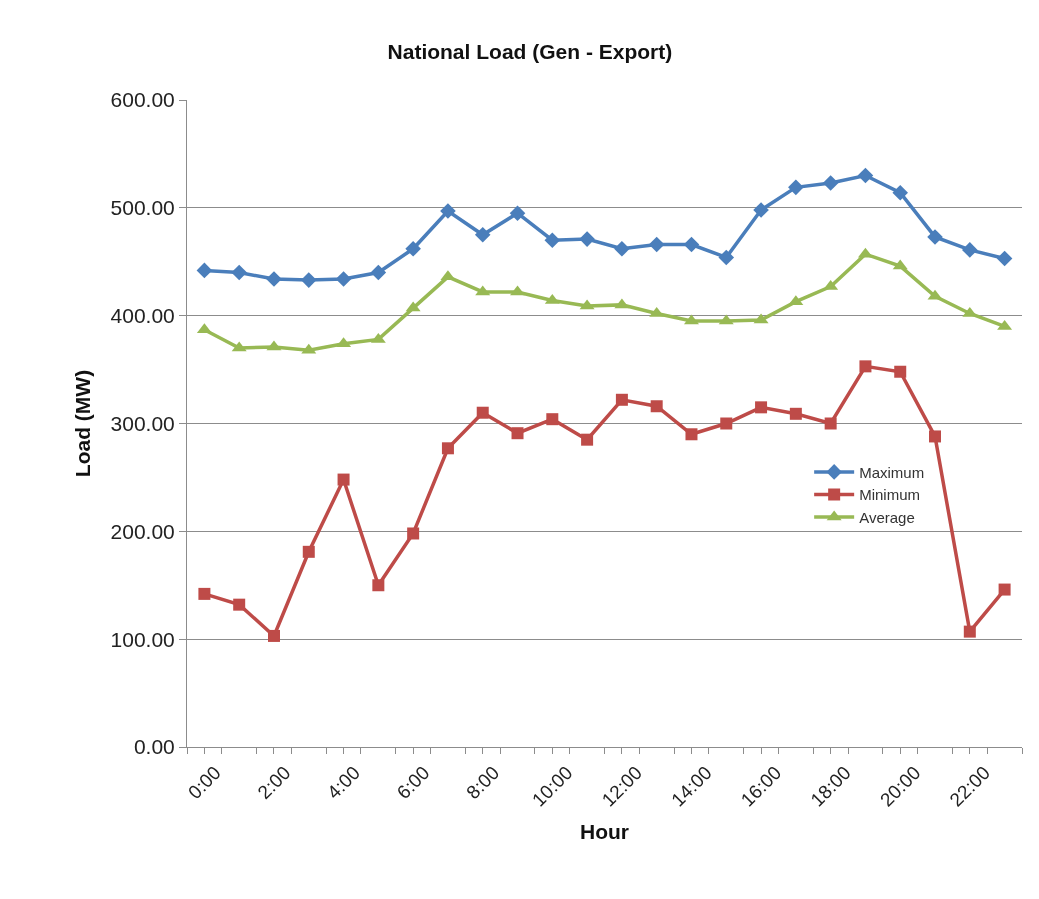  I want to click on legend-label: Maximum, so click(892, 472).